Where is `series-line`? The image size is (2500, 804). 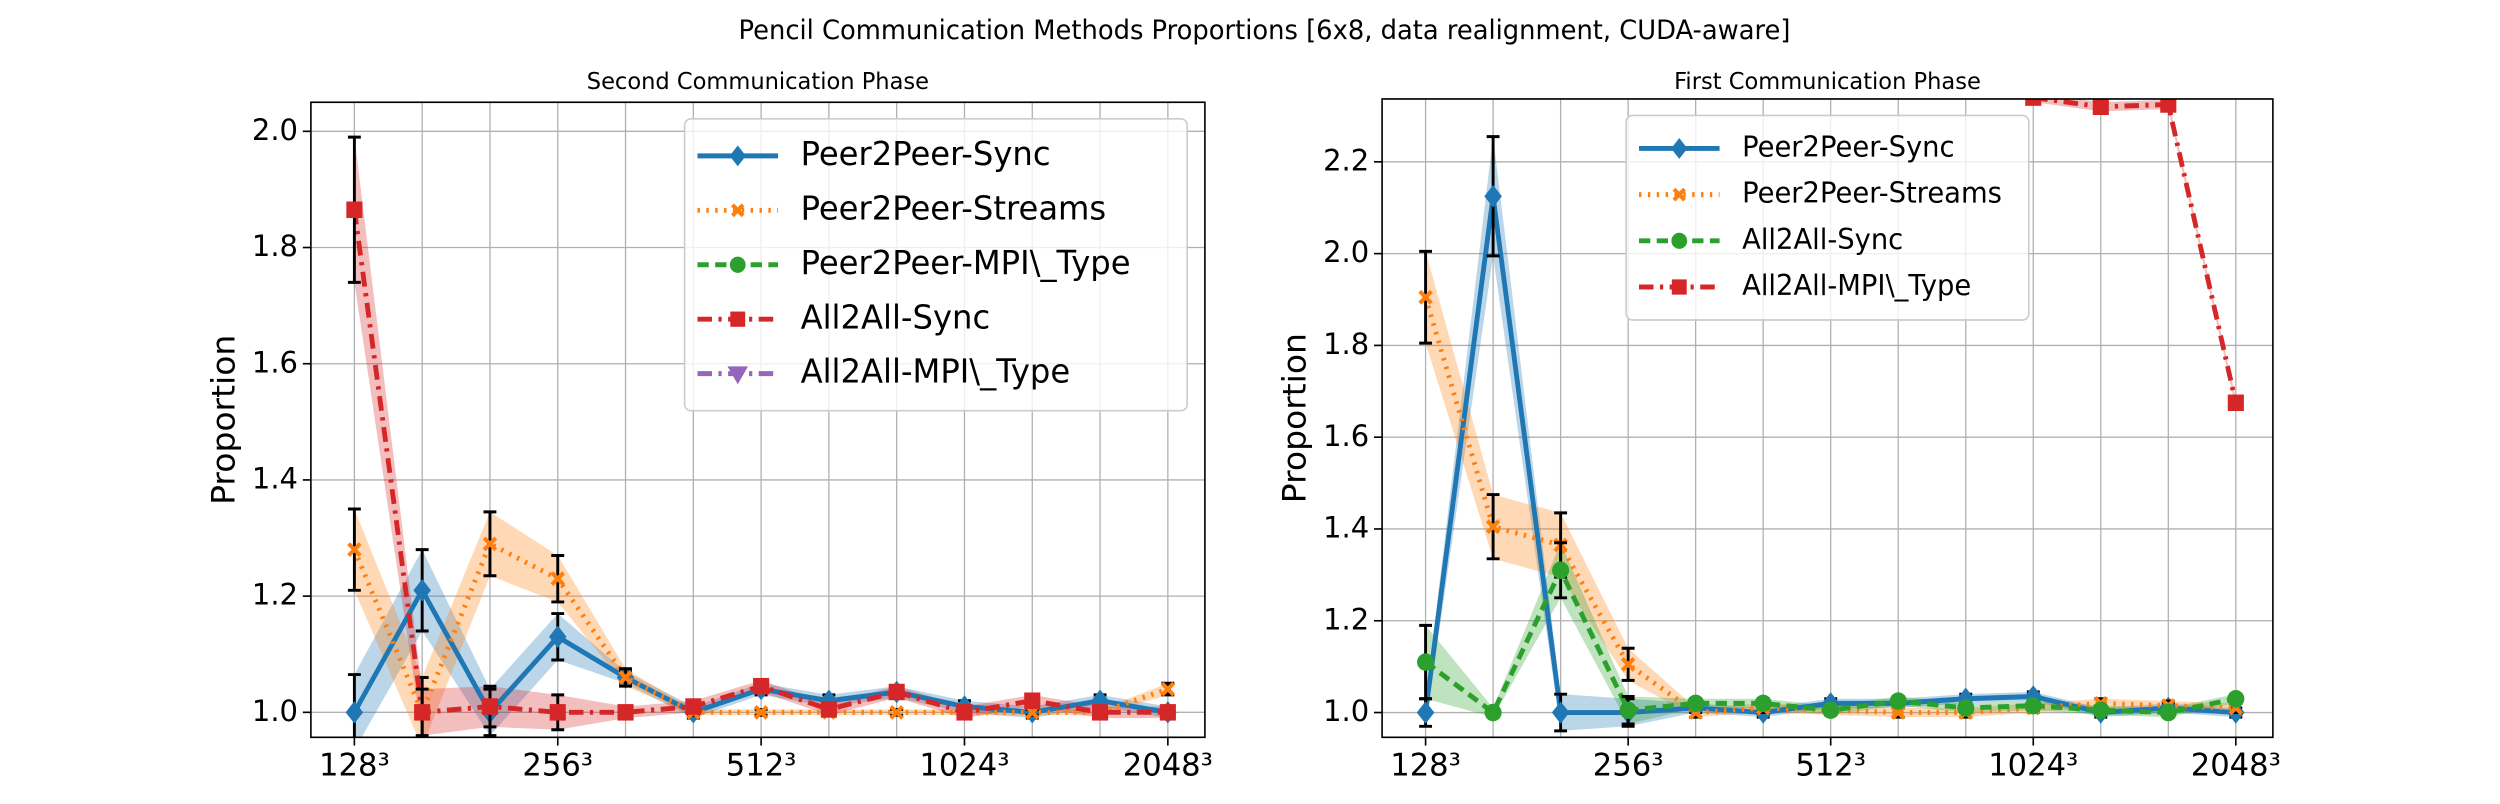
series-line is located at coordinates (2135, 251).